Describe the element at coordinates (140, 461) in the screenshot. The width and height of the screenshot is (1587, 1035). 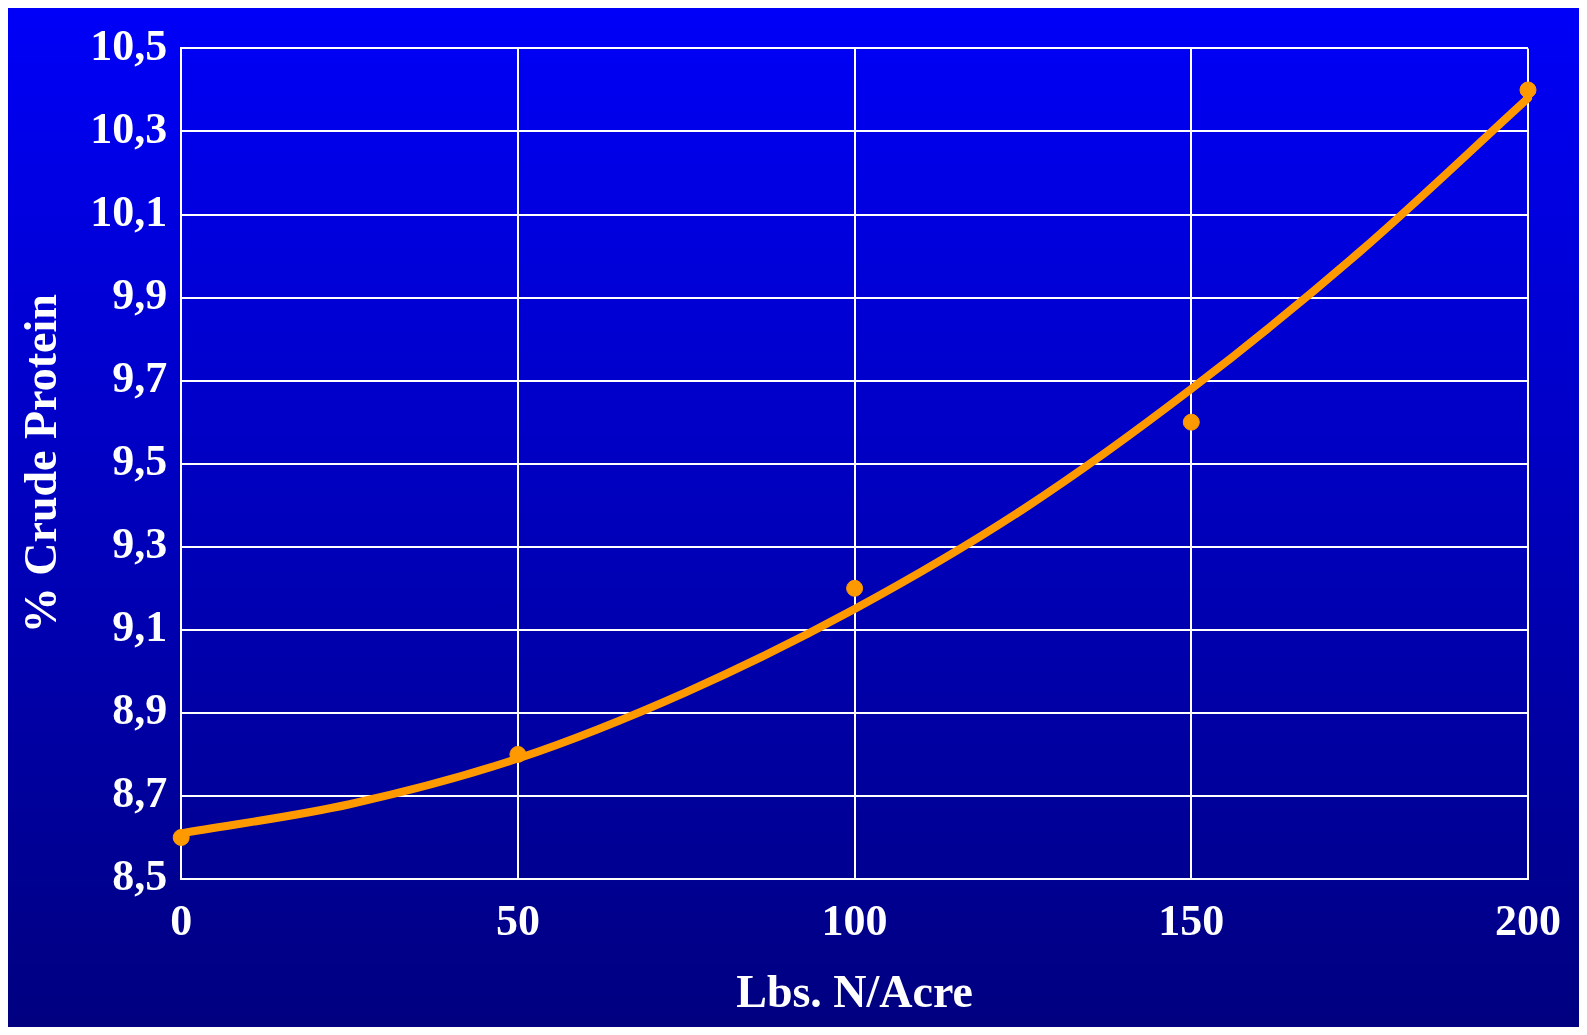
I see `y-tick-label: 9,5` at that location.